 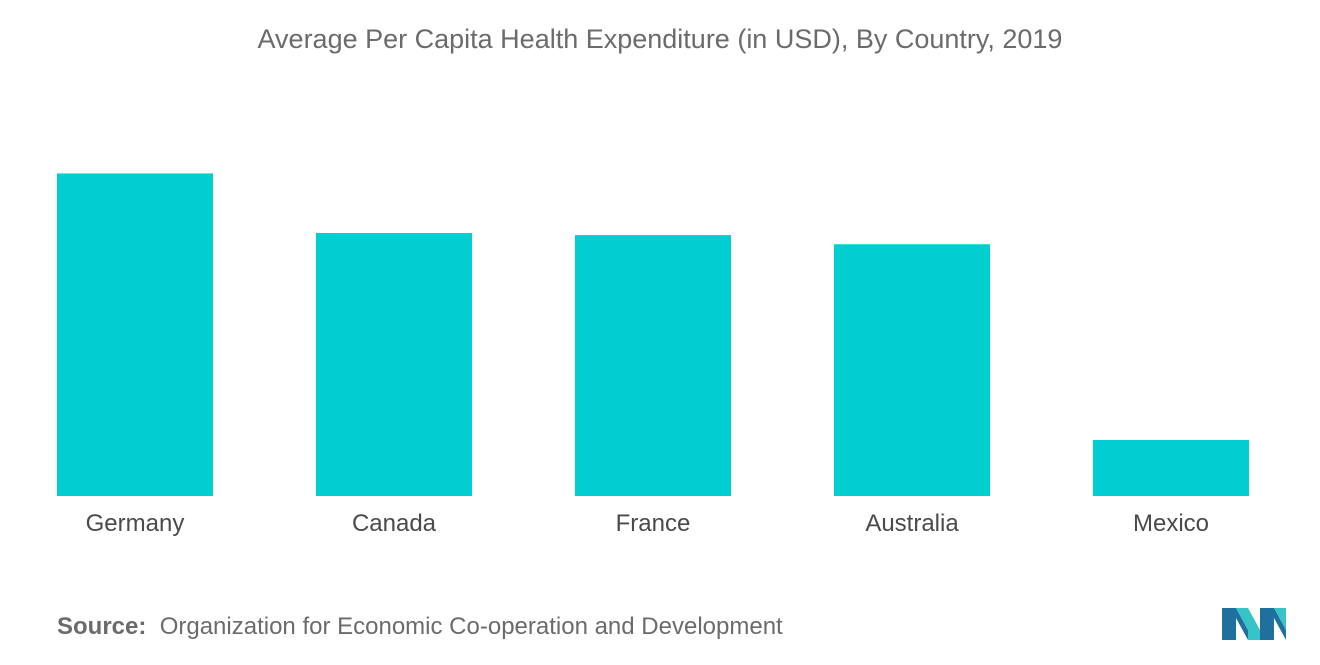 I want to click on bar-germany, so click(x=135, y=335).